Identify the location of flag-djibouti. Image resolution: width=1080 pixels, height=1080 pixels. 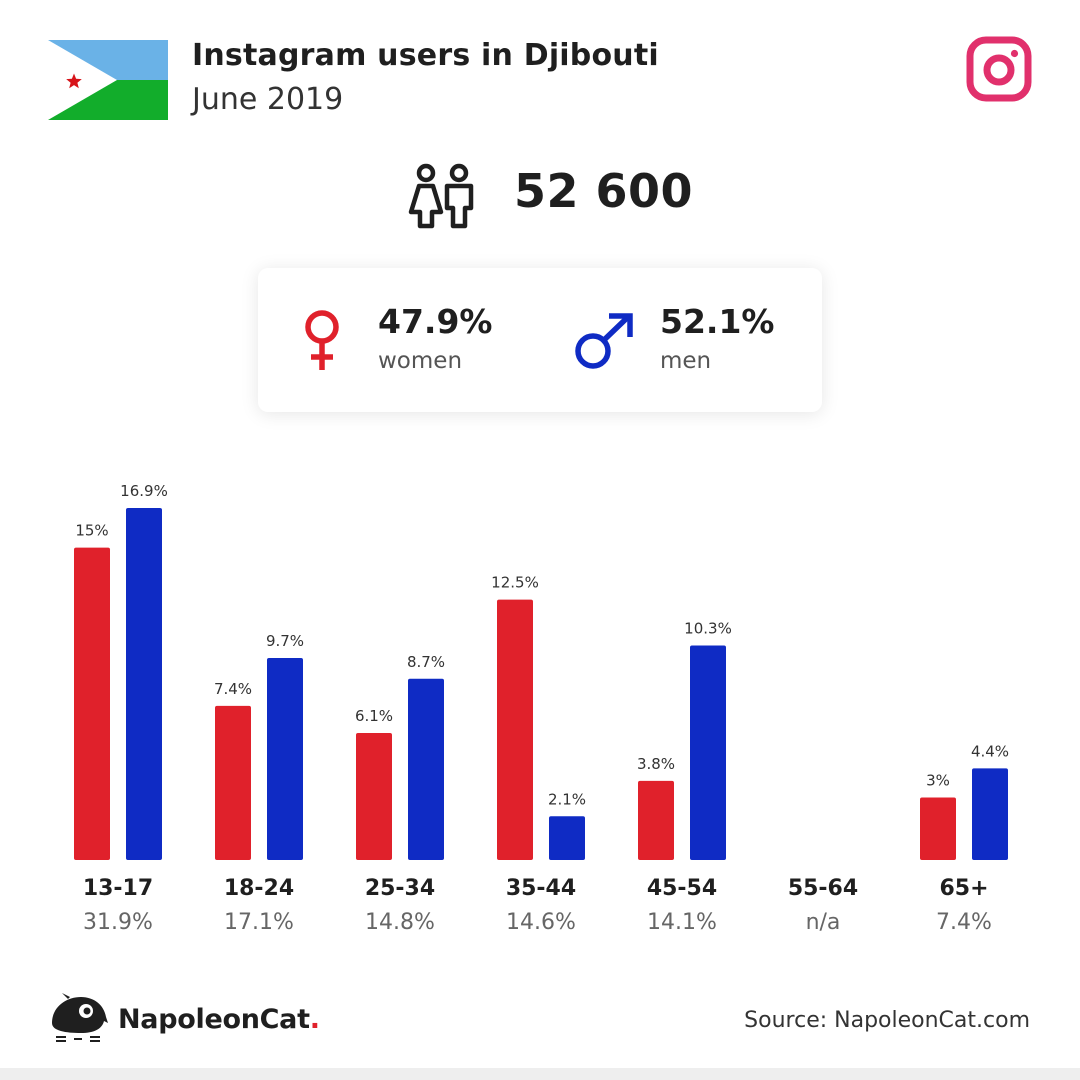
(108, 80).